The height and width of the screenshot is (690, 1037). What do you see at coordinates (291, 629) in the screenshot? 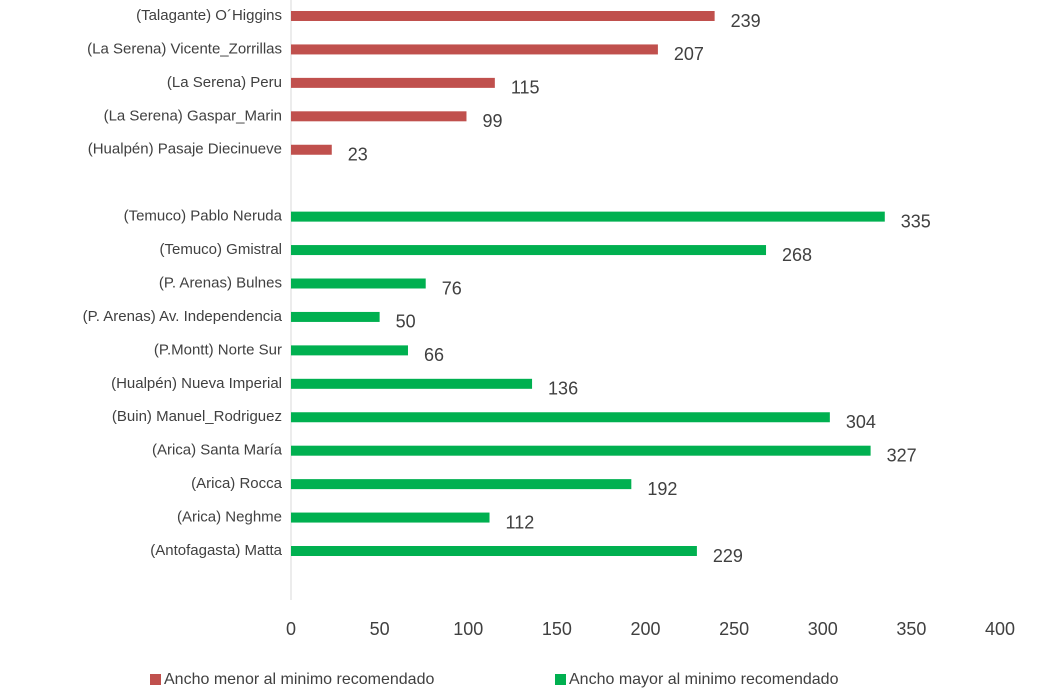
I see `x-tick-label: 0` at bounding box center [291, 629].